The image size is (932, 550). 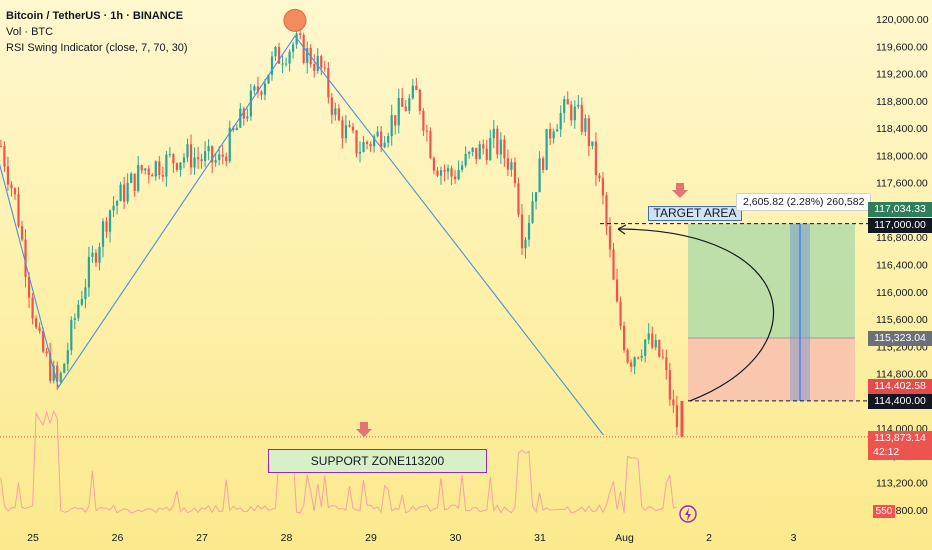 I want to click on date-tick-label: 26, so click(x=118, y=538).